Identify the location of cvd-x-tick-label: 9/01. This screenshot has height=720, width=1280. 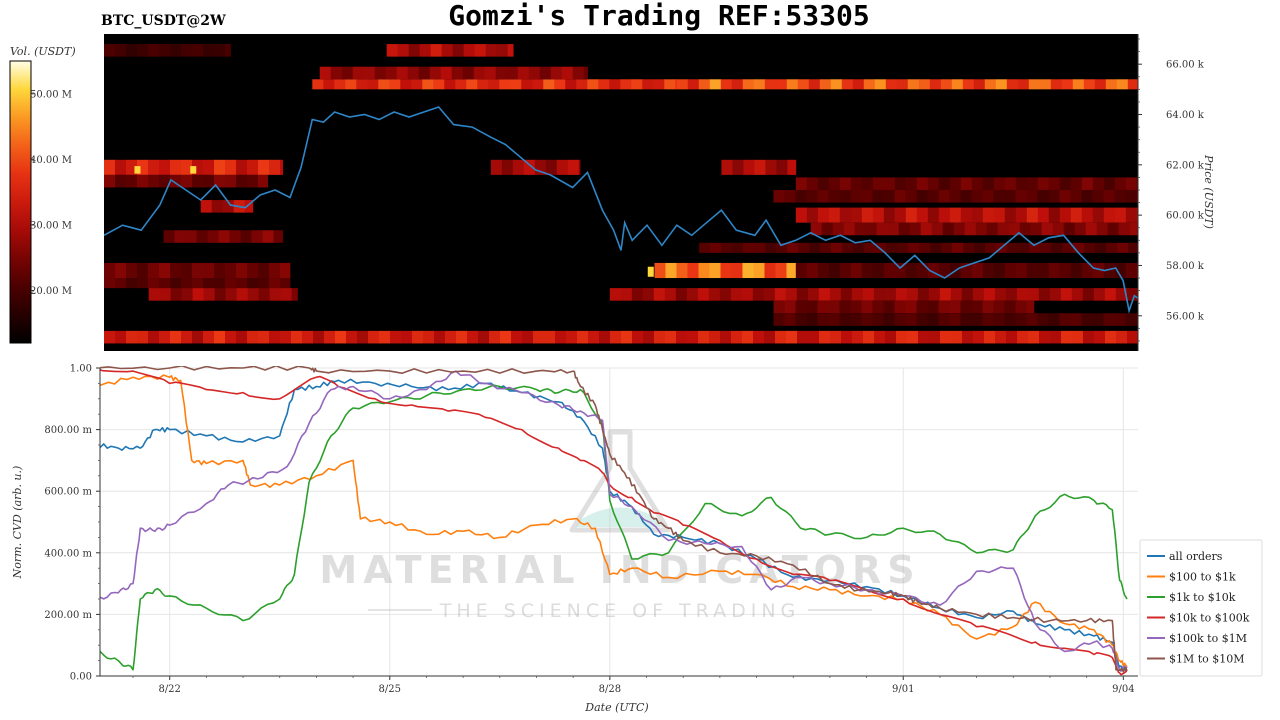
(903, 689).